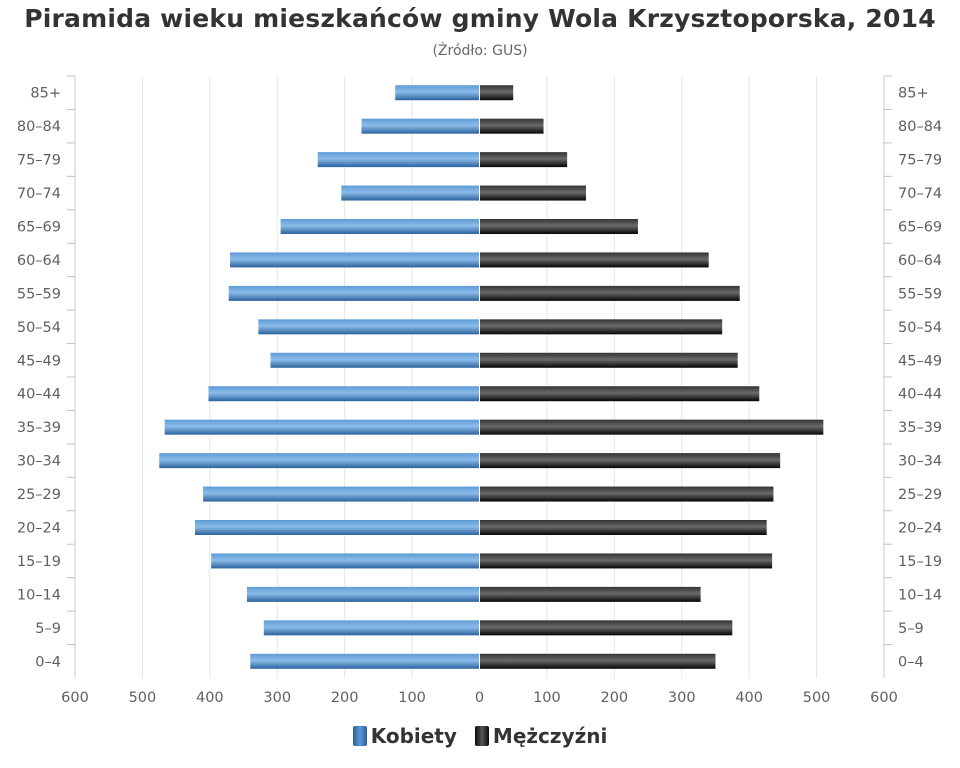  Describe the element at coordinates (413, 736) in the screenshot. I see `legend-label-kobiety: Kobiety` at that location.